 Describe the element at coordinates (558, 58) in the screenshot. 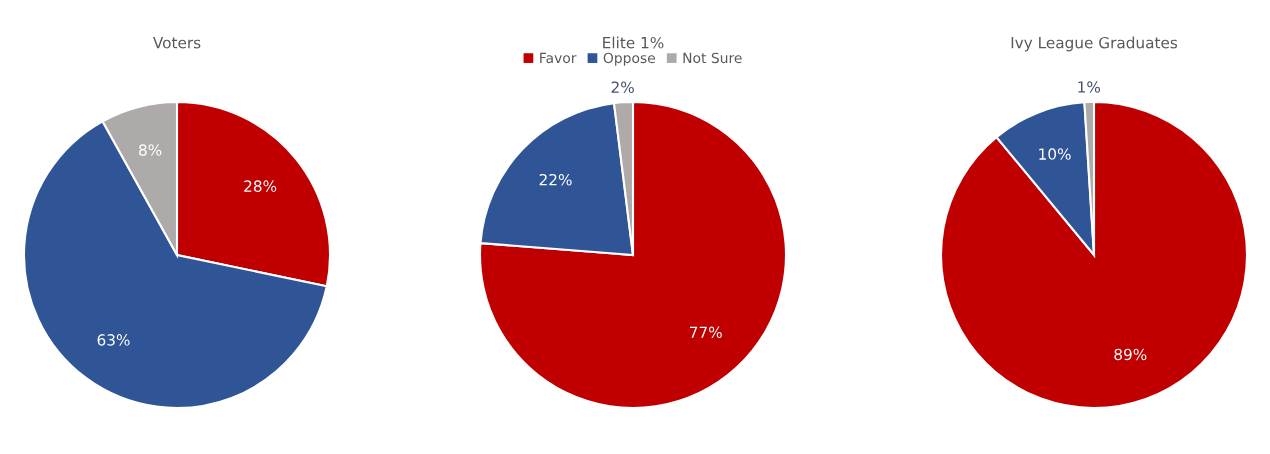

I see `legend-label: Favor` at that location.